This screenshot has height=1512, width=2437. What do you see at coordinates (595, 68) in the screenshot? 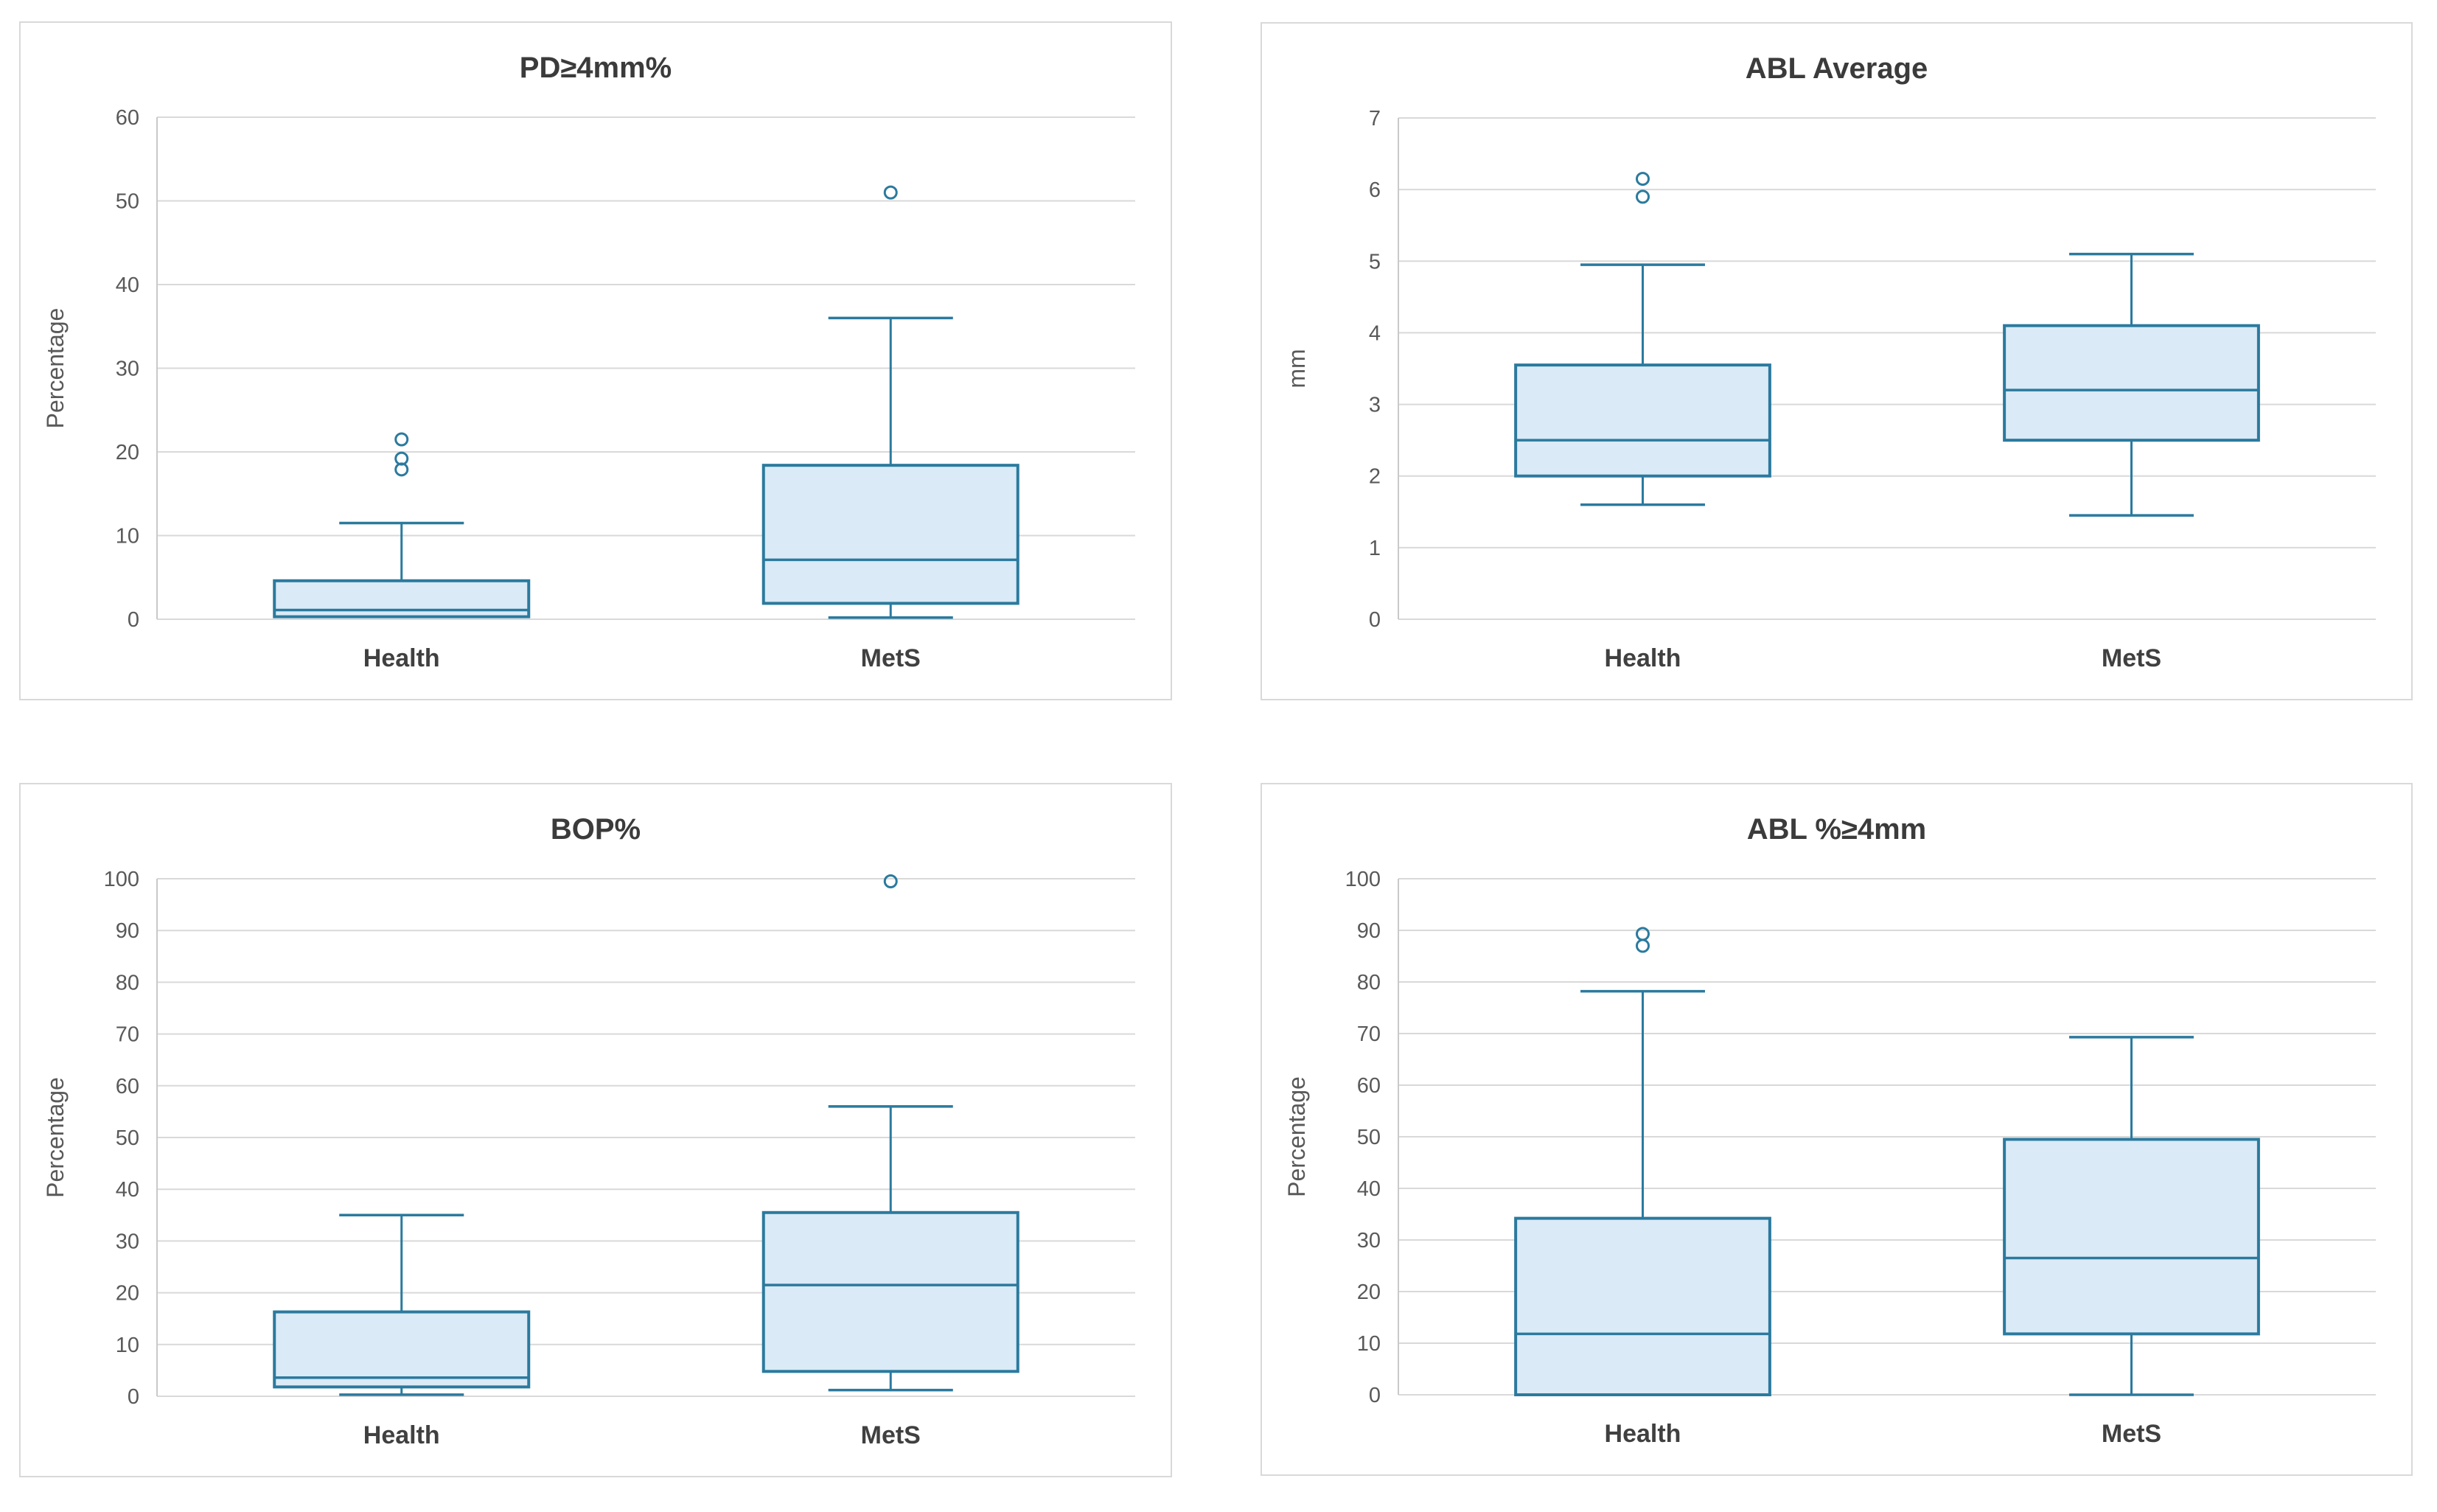
I see `chart-title: PD≥4mm%` at bounding box center [595, 68].